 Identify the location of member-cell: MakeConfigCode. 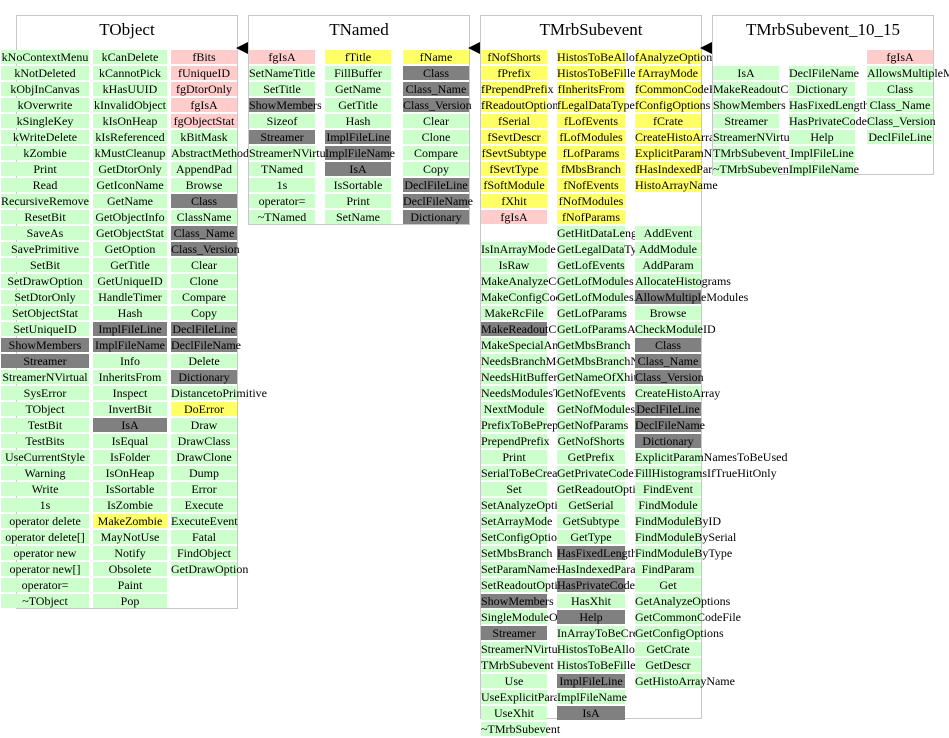
(524, 297).